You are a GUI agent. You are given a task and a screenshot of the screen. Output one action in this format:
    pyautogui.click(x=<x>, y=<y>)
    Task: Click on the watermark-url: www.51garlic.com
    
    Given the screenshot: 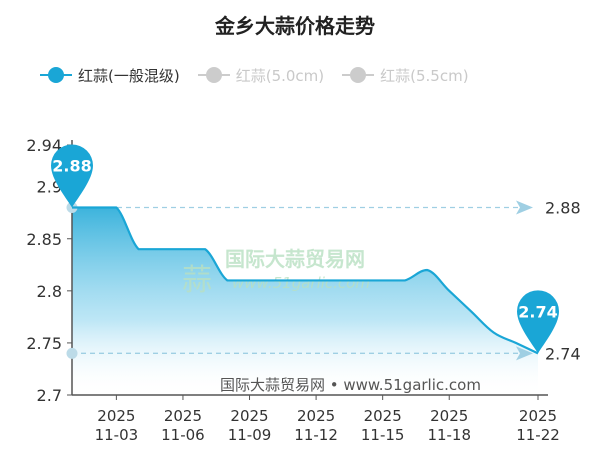 What is the action you would take?
    pyautogui.click(x=301, y=283)
    